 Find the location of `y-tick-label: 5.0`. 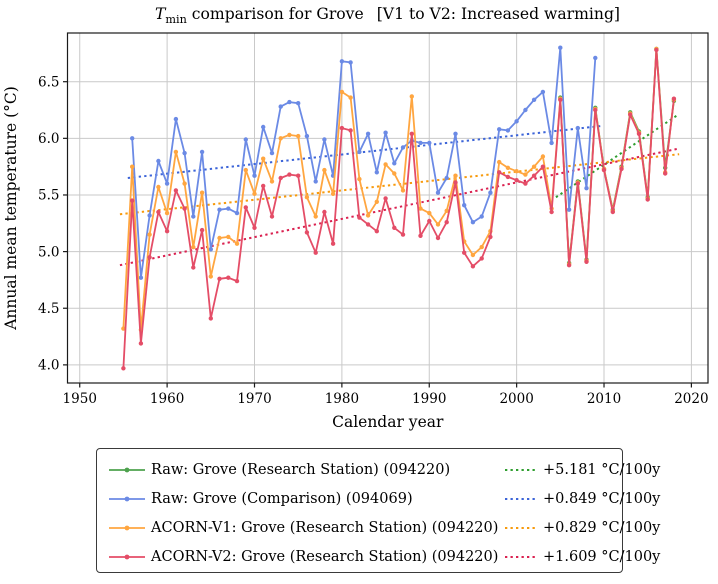

y-tick-label: 5.0 is located at coordinates (48, 252).